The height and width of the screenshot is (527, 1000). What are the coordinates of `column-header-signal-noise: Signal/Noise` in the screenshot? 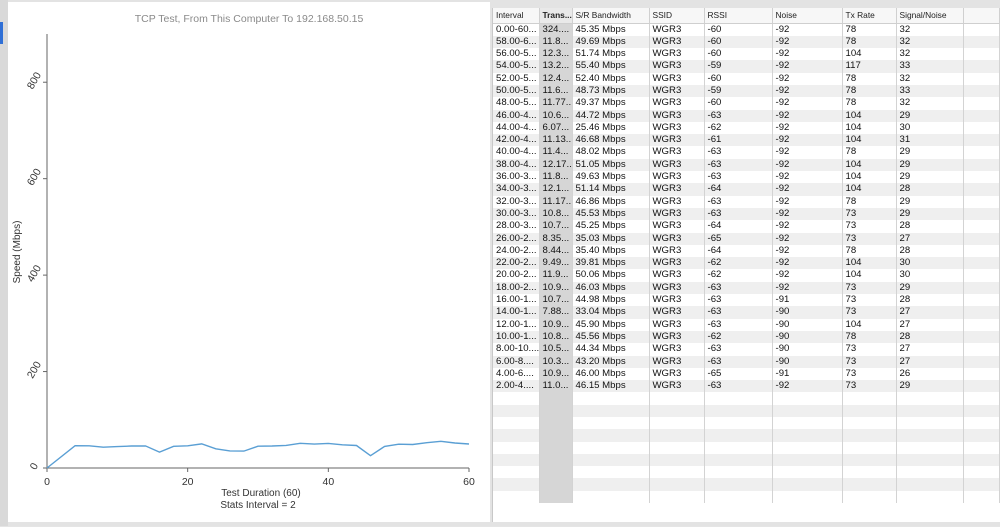 It's located at (930, 16).